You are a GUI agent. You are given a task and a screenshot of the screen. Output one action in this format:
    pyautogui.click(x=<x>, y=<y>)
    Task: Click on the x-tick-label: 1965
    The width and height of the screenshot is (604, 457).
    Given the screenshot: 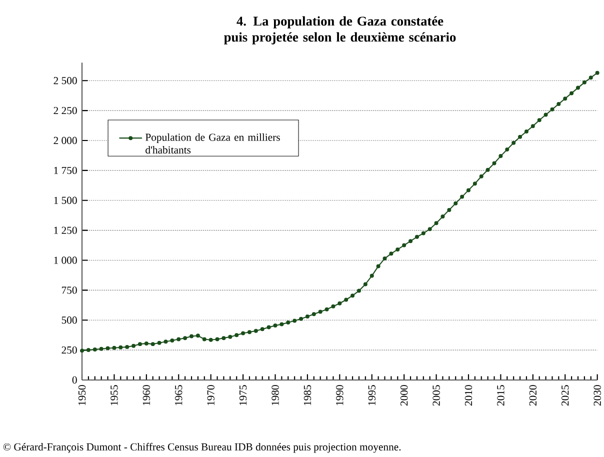 What is the action you would take?
    pyautogui.click(x=178, y=395)
    